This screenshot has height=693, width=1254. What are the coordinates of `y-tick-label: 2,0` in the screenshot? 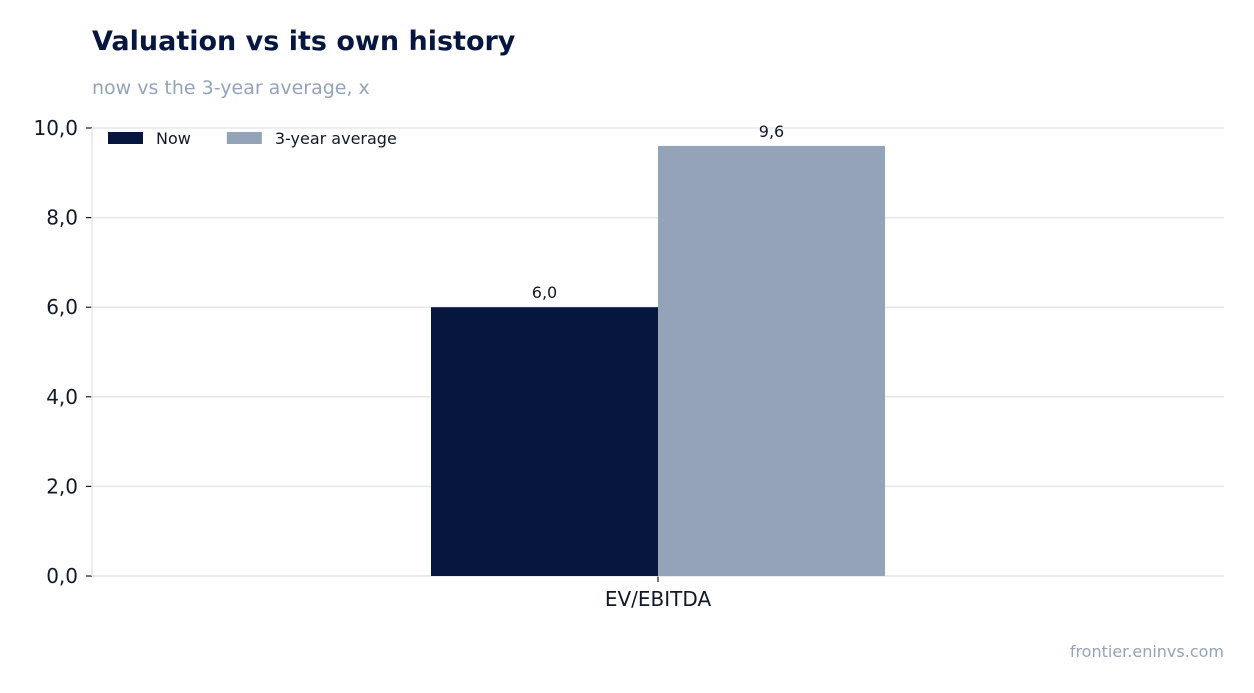 It's located at (62, 486).